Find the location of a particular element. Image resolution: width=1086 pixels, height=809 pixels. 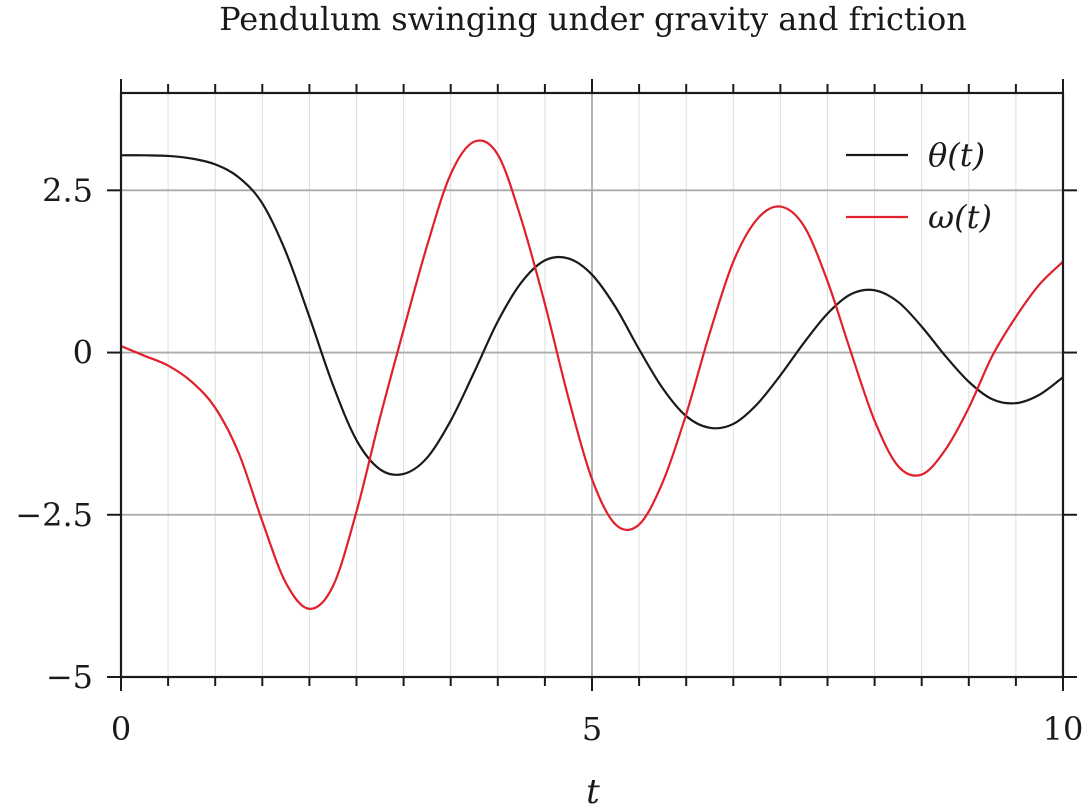

x-tick-label: 0 is located at coordinates (121, 729).